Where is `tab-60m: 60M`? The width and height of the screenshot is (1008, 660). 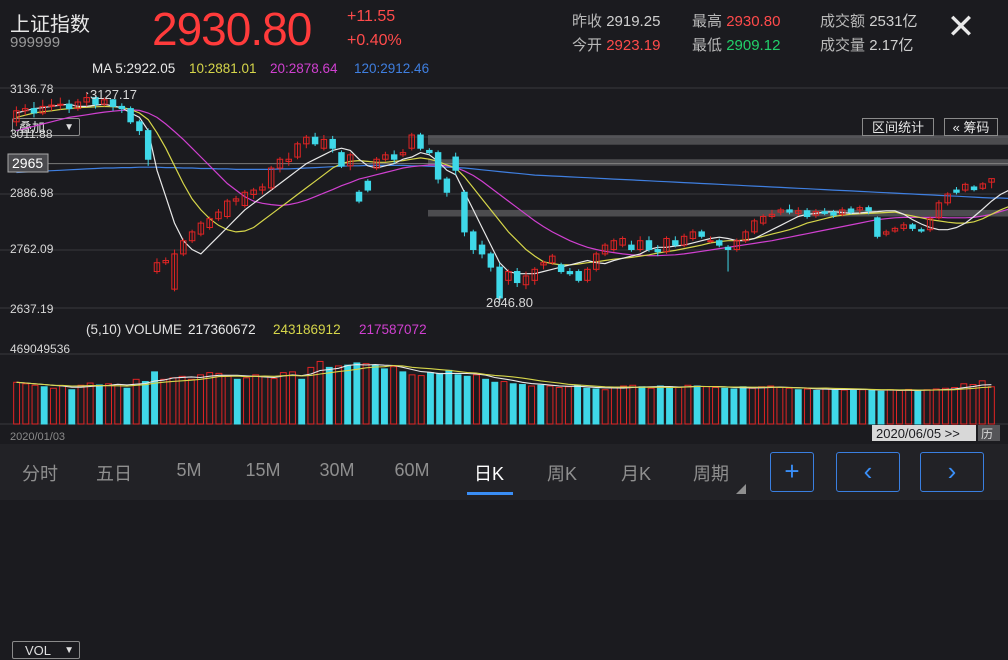
tab-60m: 60M is located at coordinates (412, 470).